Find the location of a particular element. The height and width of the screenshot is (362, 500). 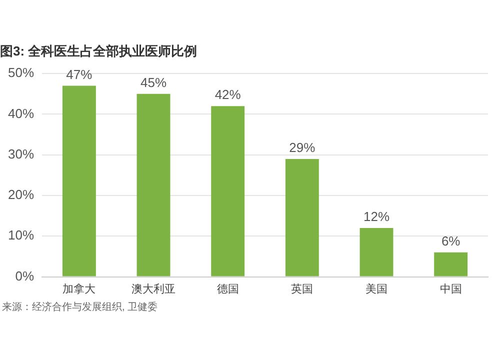

data-label: 29% is located at coordinates (302, 148).